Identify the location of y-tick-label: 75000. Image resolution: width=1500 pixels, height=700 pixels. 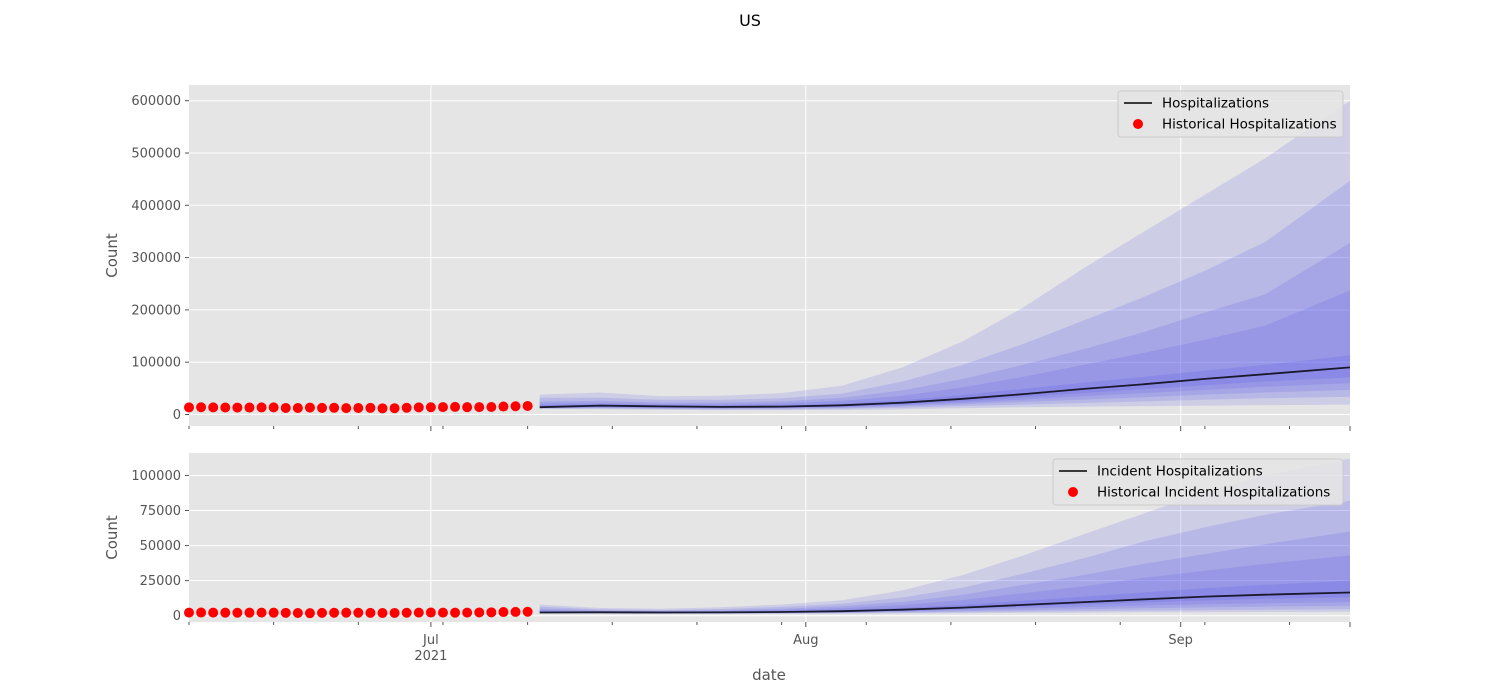
(160, 511).